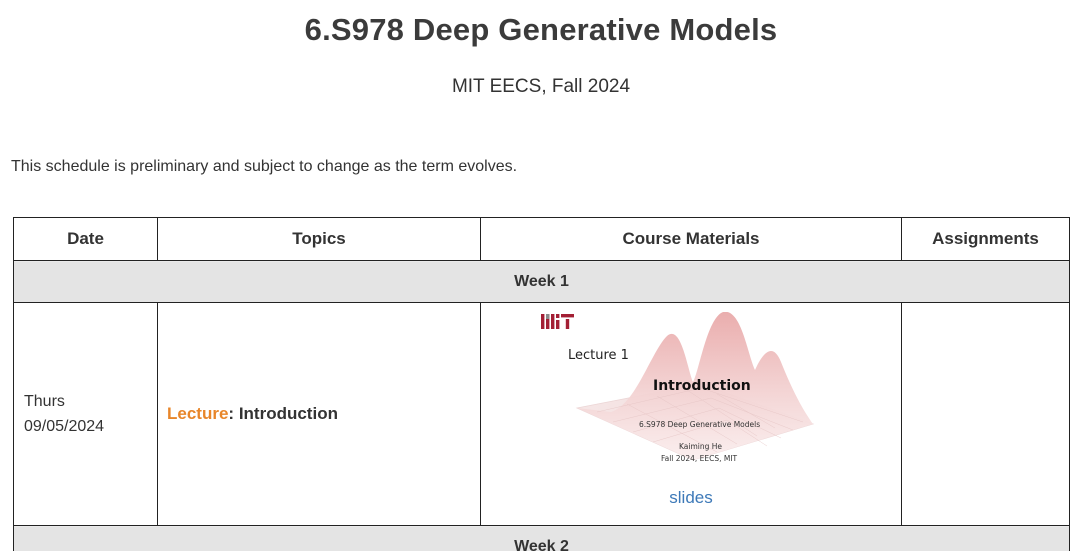  What do you see at coordinates (557, 321) in the screenshot?
I see `mit-logo-icon` at bounding box center [557, 321].